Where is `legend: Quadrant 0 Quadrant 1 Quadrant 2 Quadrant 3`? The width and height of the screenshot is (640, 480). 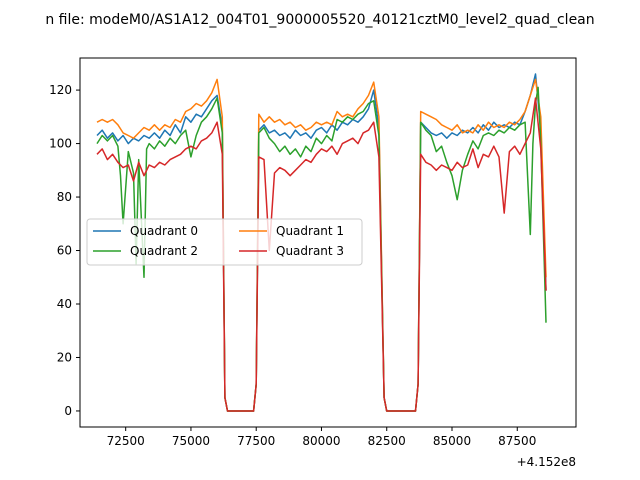 legend: Quadrant 0 Quadrant 1 Quadrant 2 Quadrant 3 is located at coordinates (224, 242).